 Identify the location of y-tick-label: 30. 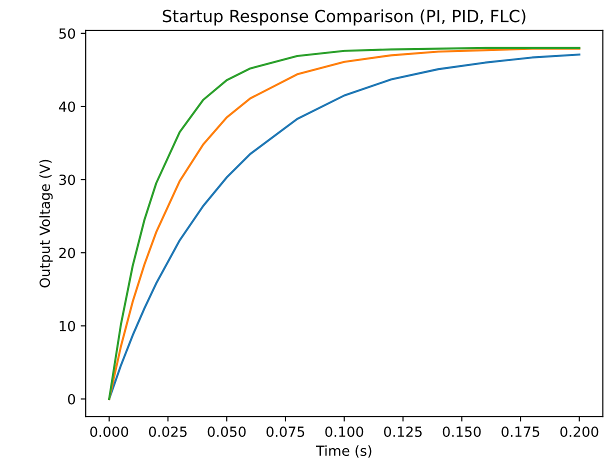
(67, 180).